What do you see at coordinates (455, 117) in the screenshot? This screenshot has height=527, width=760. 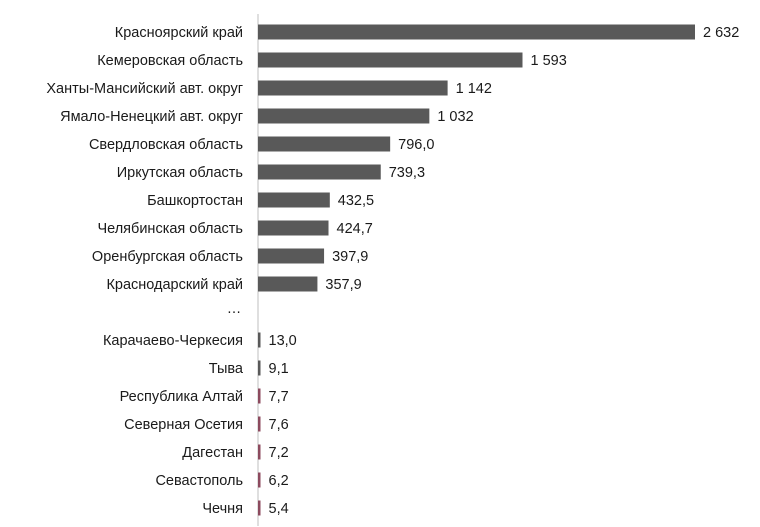 I see `value-label: 1 032` at bounding box center [455, 117].